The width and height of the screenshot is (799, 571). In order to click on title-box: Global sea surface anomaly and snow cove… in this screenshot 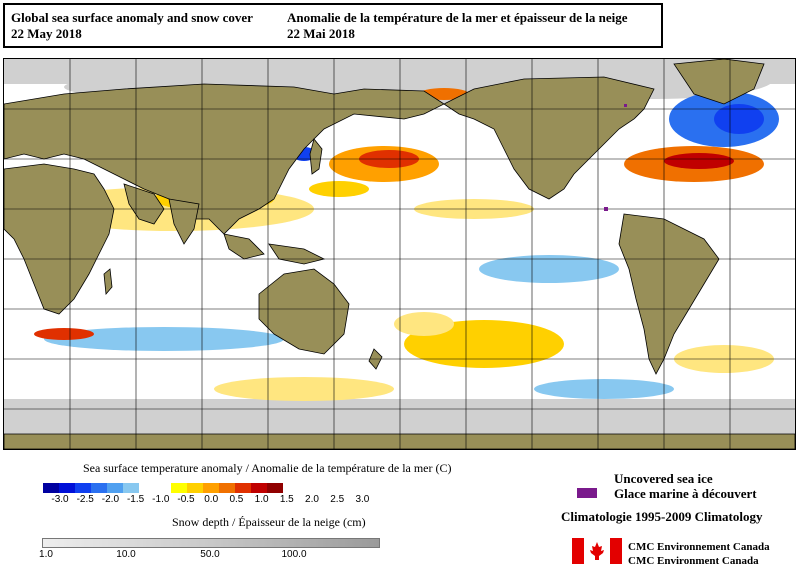, I will do `click(333, 25)`.